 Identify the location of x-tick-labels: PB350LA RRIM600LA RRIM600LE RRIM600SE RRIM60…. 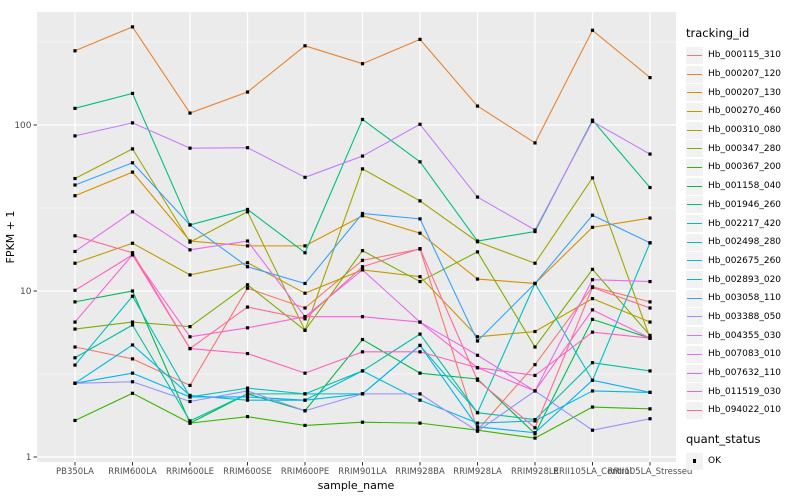
(374, 472).